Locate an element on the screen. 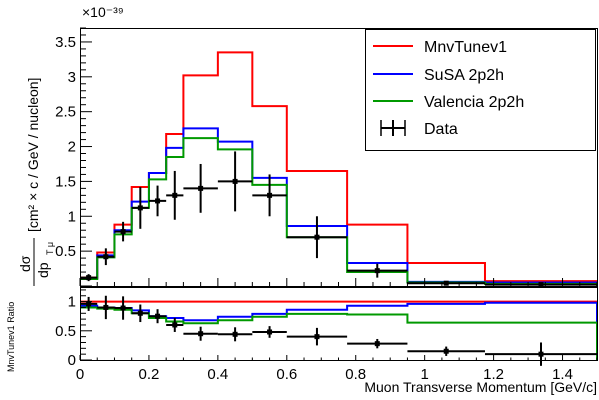 This screenshot has height=400, width=599. main-y-tick-label: 3.5 is located at coordinates (65, 42).